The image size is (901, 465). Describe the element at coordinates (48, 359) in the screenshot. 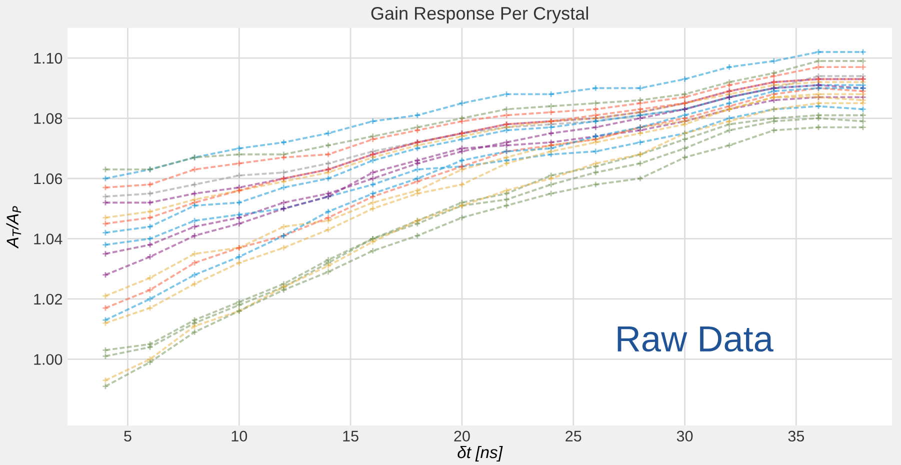

I see `y-tick-label: 1.00` at that location.